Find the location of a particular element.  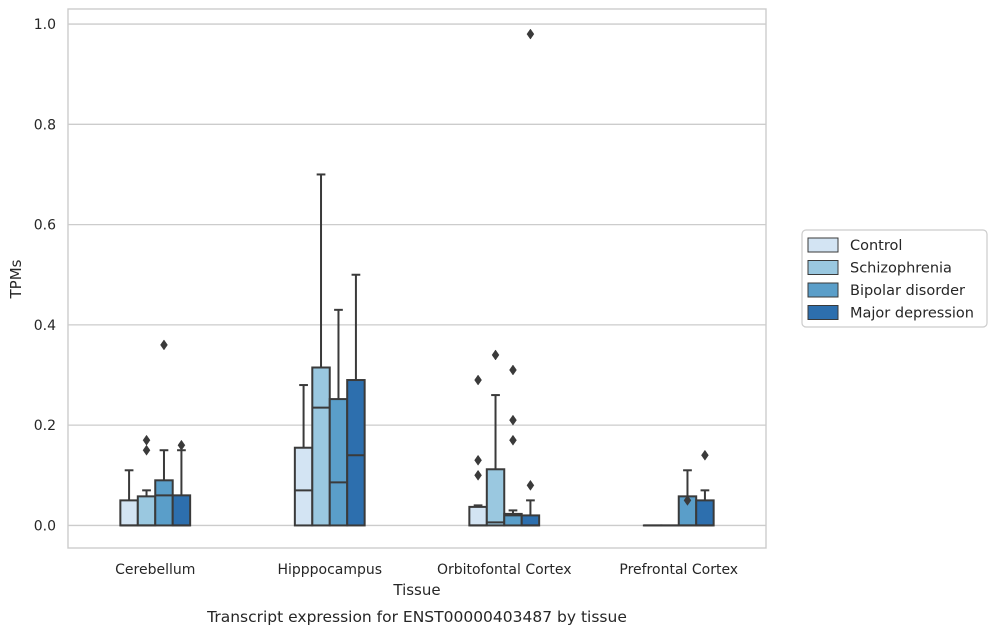

legend-label: Control is located at coordinates (876, 246).